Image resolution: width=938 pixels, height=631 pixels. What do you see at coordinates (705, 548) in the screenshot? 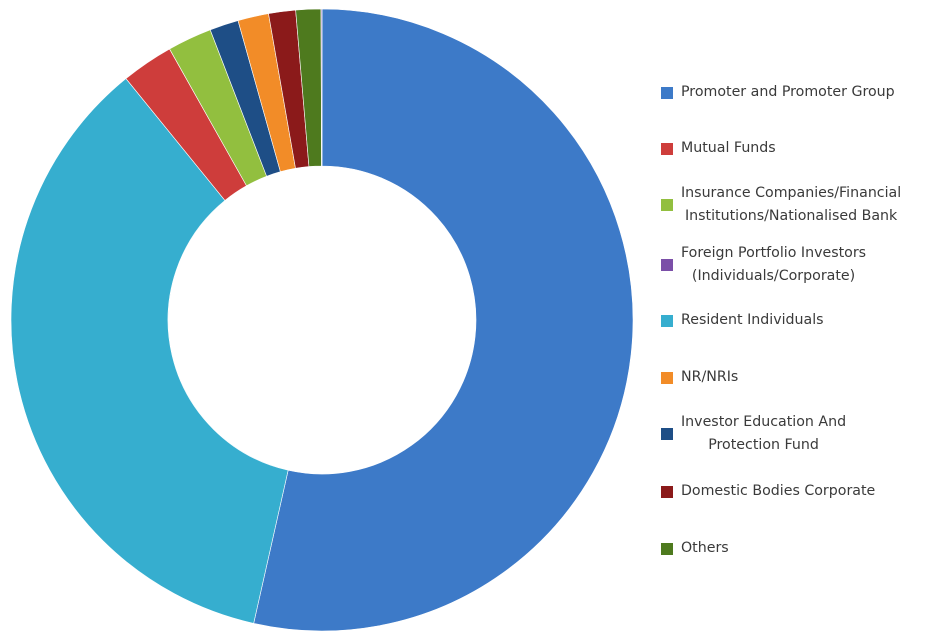
I see `legend-label: Others` at bounding box center [705, 548].